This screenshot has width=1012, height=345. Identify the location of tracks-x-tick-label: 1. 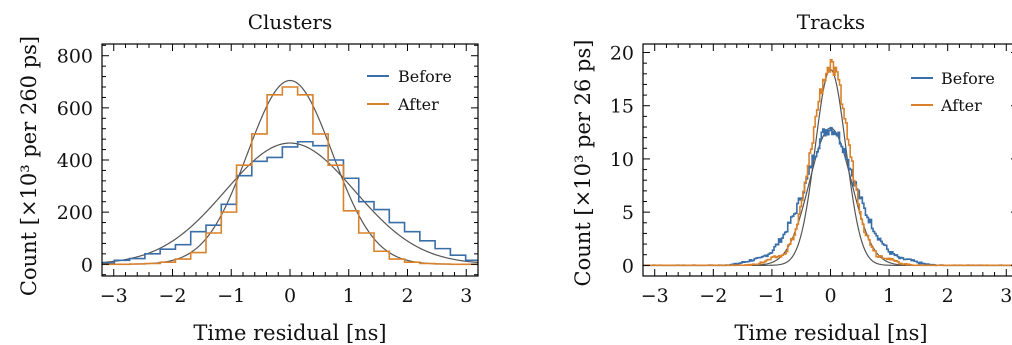
(889, 296).